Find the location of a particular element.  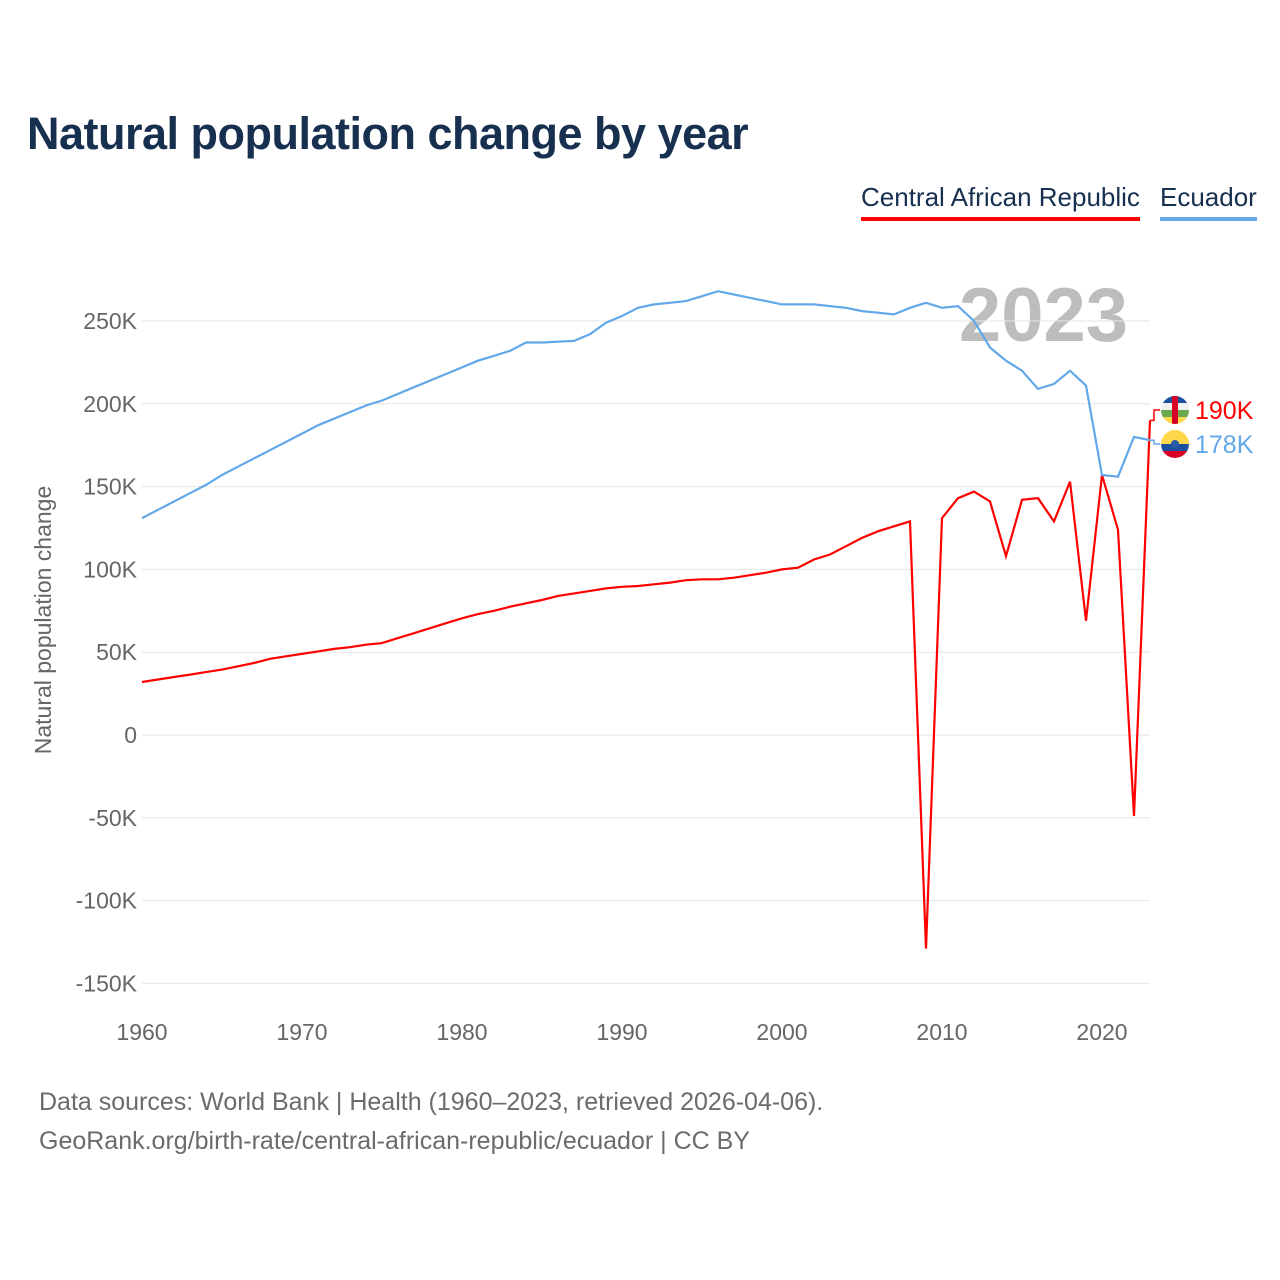

chart-title: Natural population change by year is located at coordinates (388, 133).